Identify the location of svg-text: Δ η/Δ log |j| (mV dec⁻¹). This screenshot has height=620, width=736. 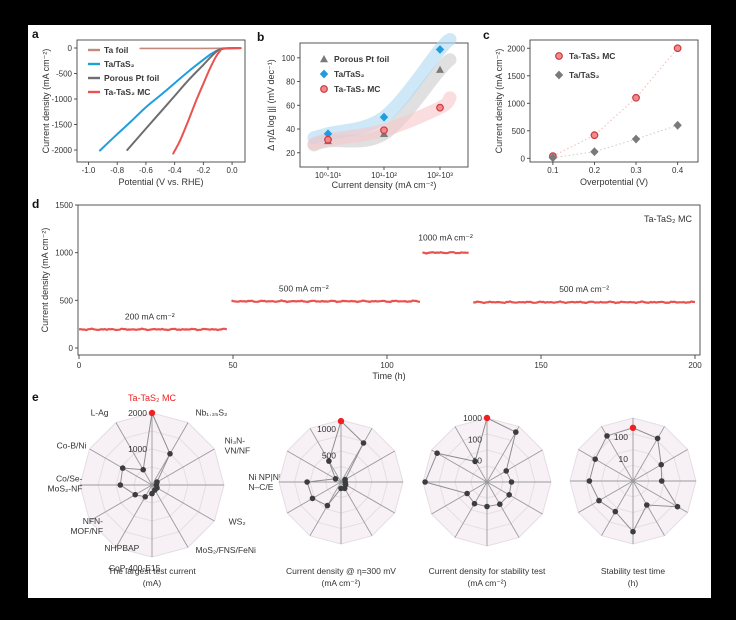
(271, 104).